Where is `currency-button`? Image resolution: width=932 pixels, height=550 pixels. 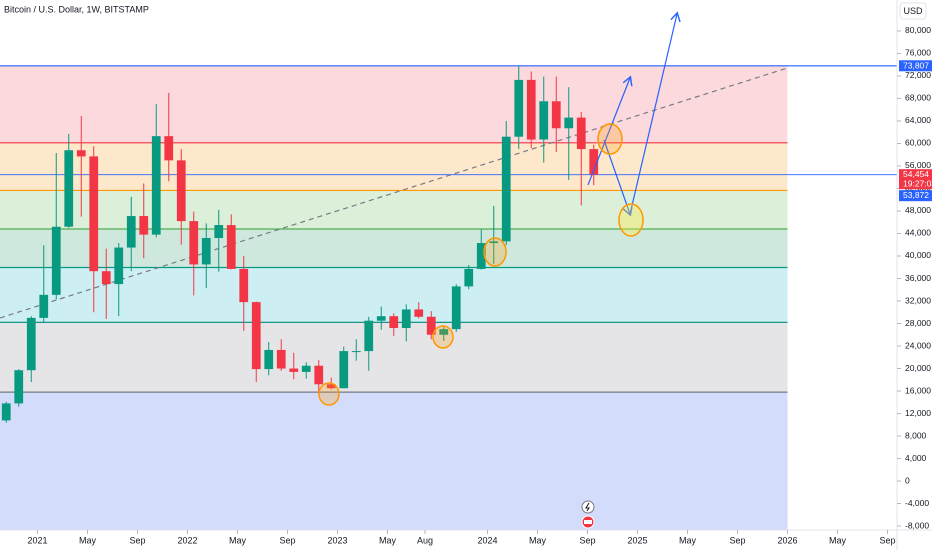
currency-button is located at coordinates (913, 11).